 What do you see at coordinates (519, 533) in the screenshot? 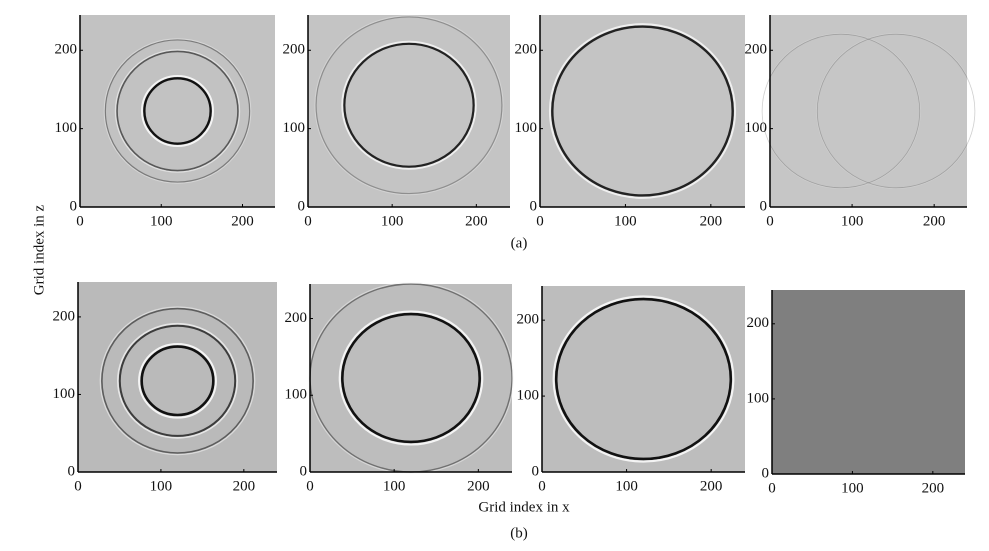
I see `caption: (b)` at bounding box center [519, 533].